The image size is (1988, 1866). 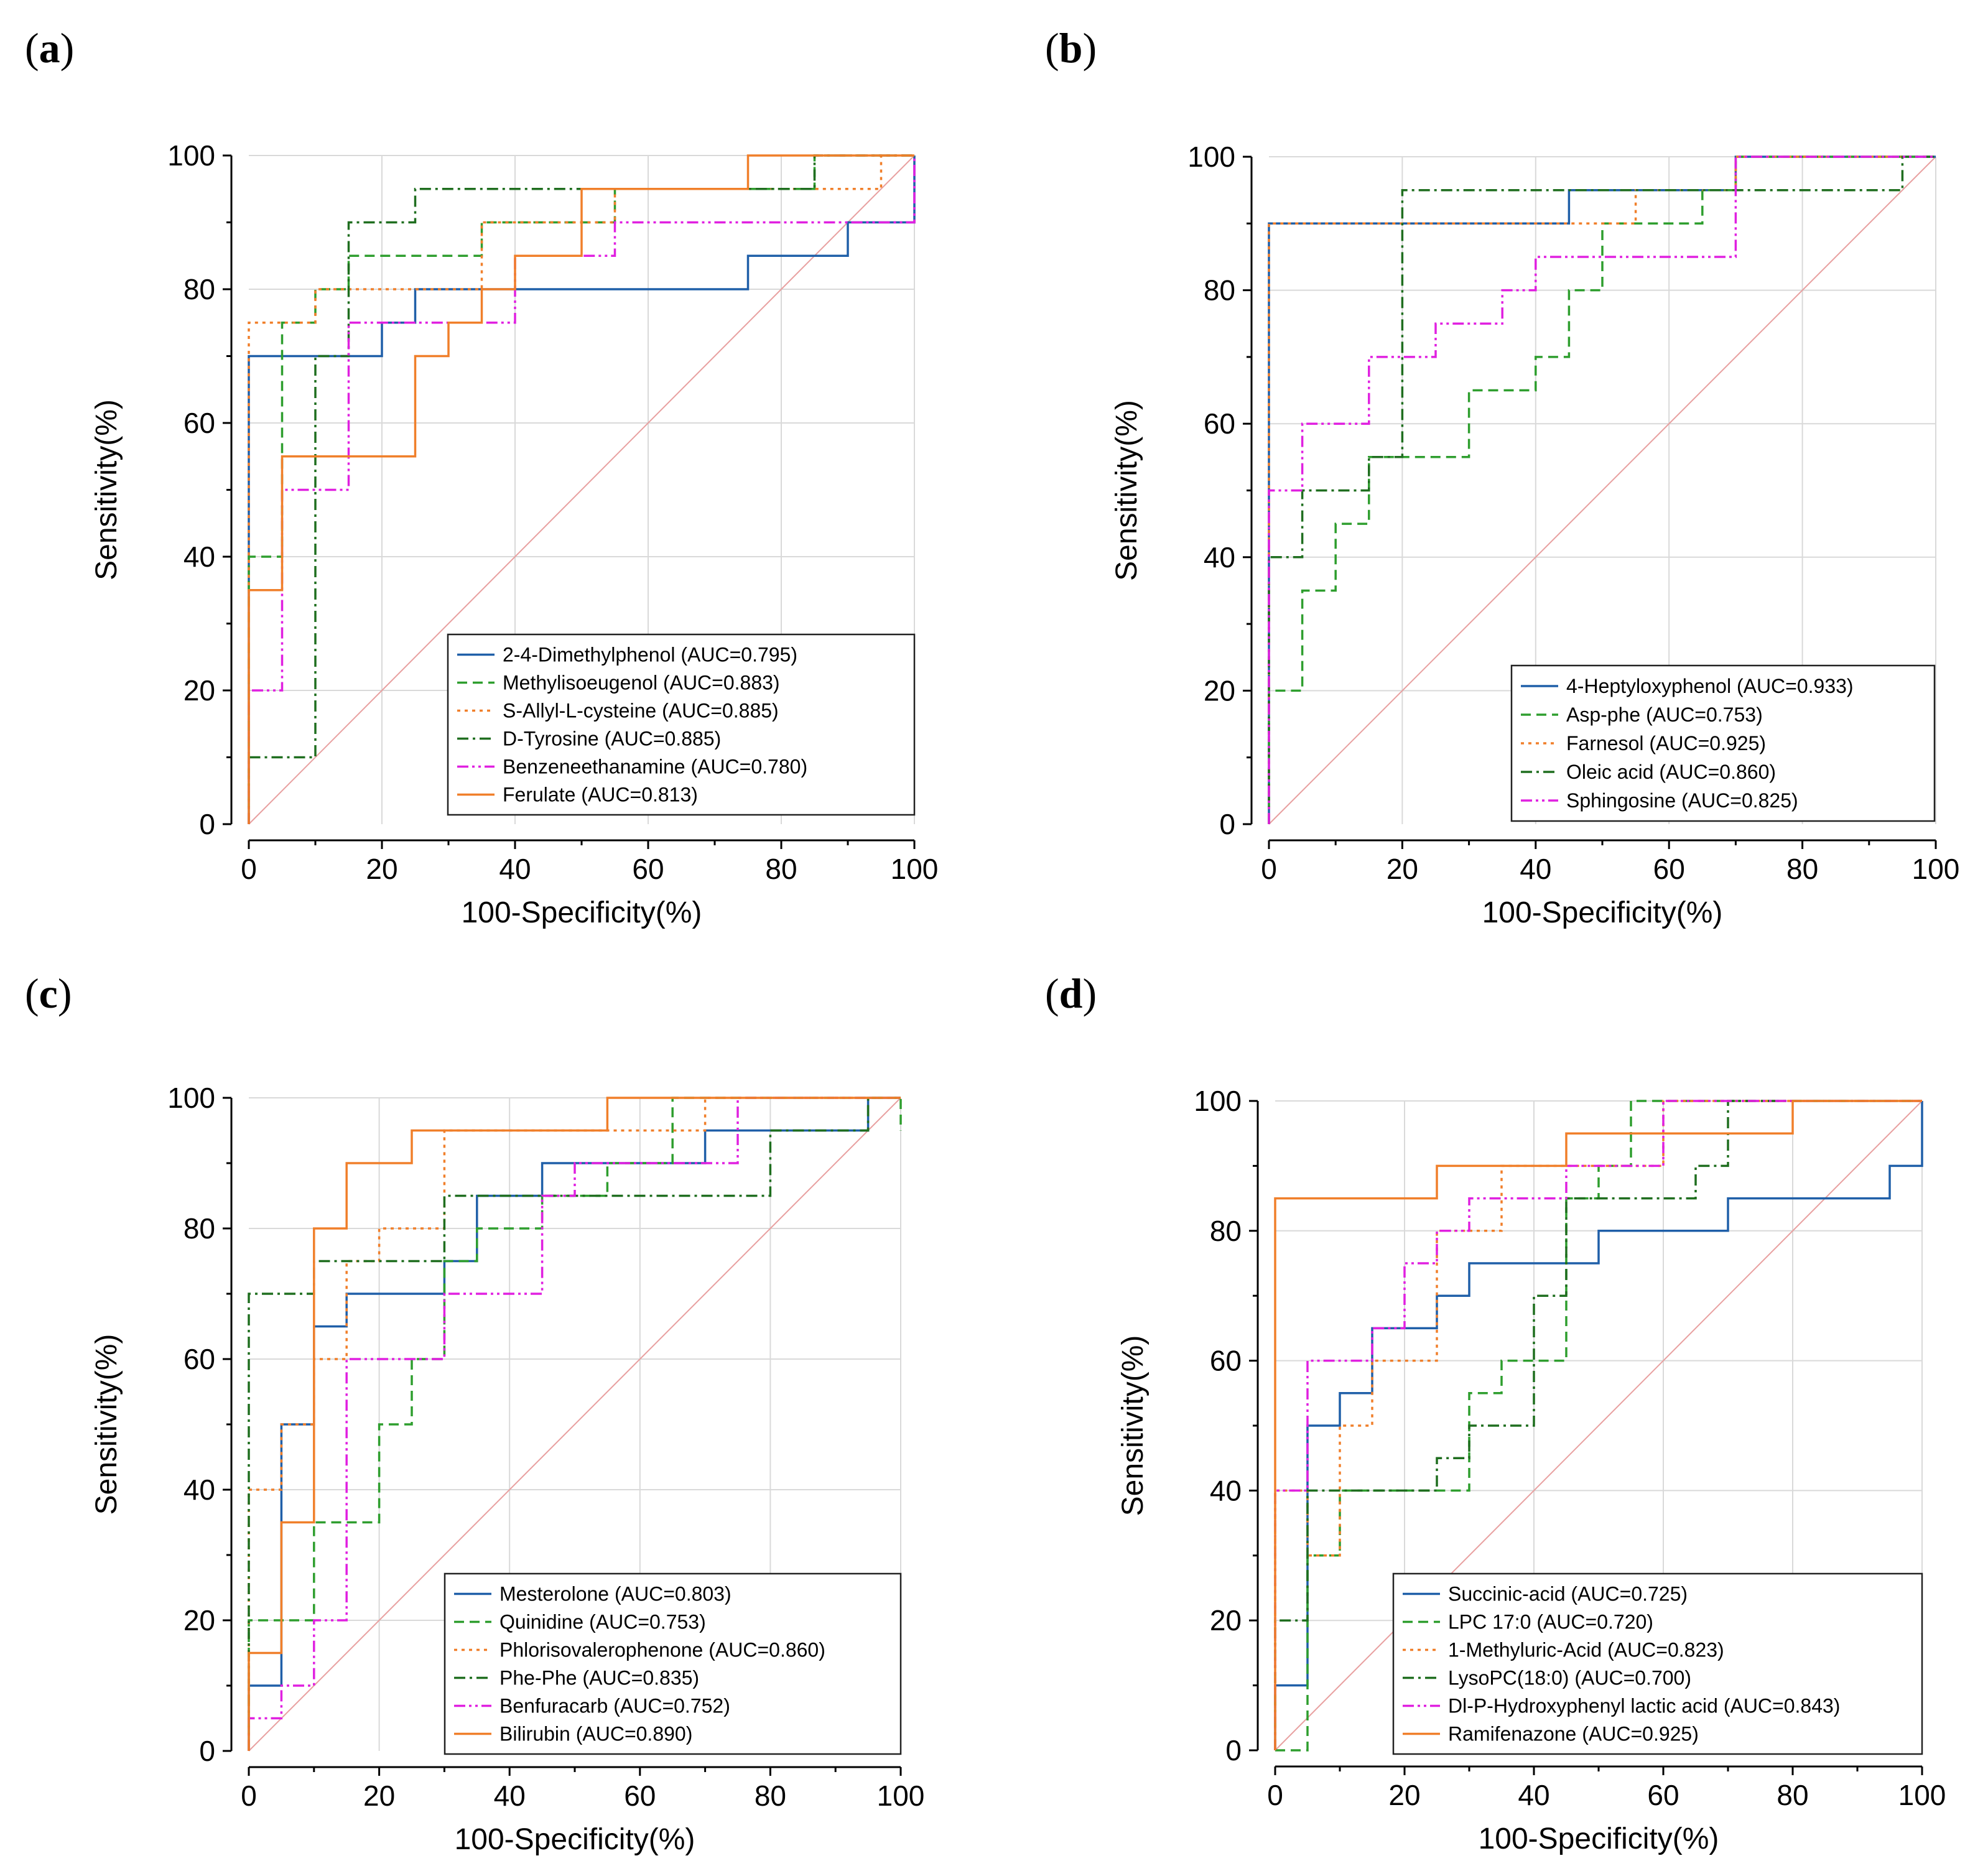 What do you see at coordinates (1573, 1734) in the screenshot?
I see `legend-entry: Ramifenazone (AUC=0.925)` at bounding box center [1573, 1734].